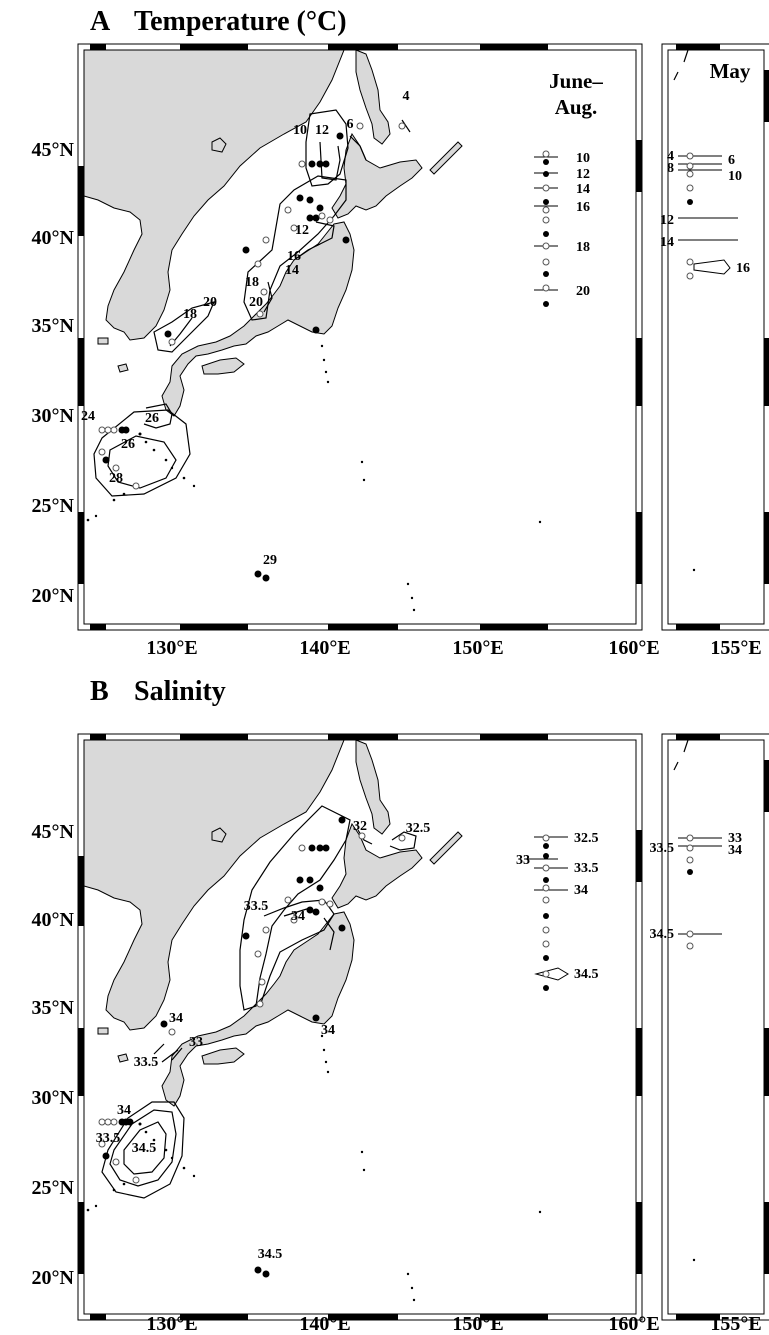 The height and width of the screenshot is (1335, 769). I want to click on isohaline-34-line, so click(297, 953).